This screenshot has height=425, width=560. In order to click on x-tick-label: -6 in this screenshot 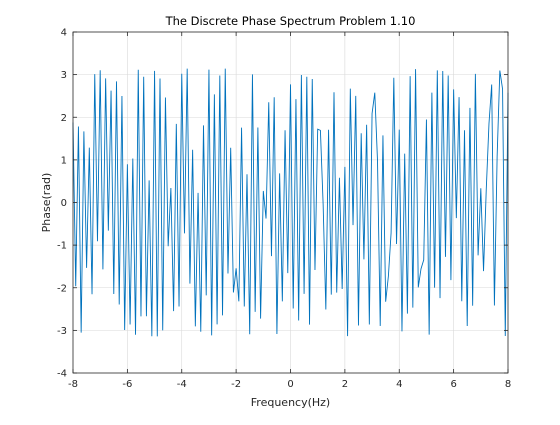, I will do `click(127, 384)`.